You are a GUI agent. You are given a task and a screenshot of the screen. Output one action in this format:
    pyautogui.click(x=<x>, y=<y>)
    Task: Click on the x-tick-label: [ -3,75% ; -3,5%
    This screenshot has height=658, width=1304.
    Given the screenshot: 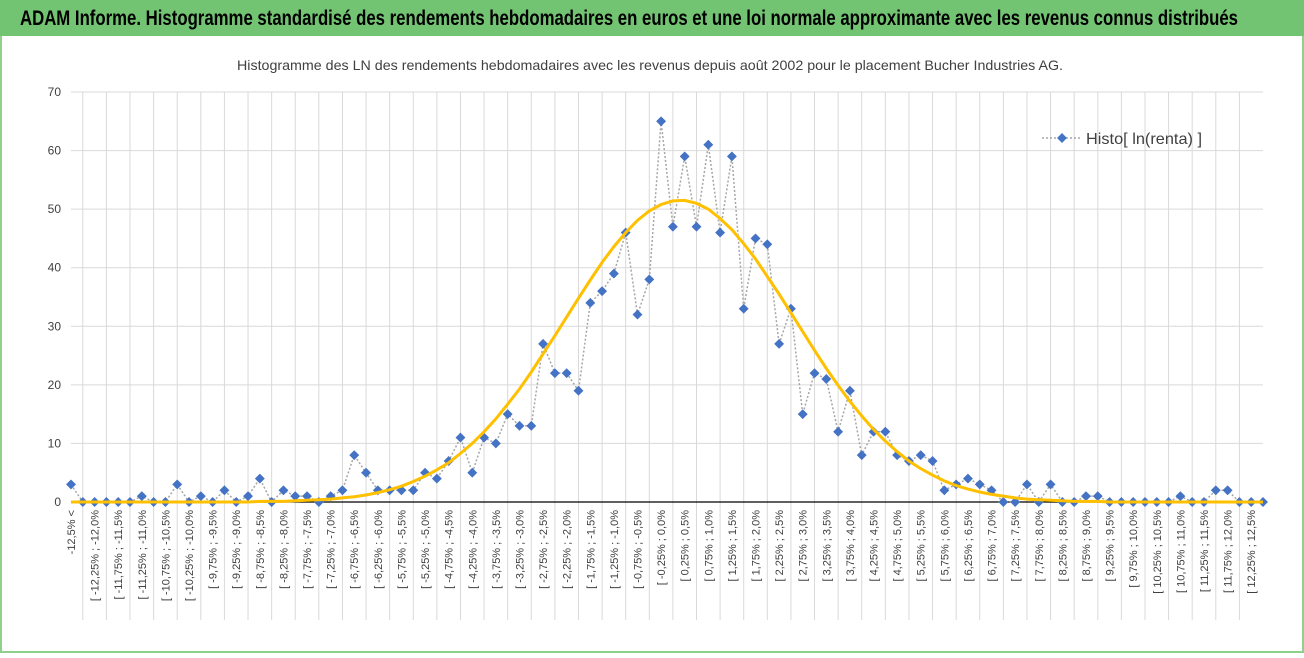 What is the action you would take?
    pyautogui.click(x=497, y=549)
    